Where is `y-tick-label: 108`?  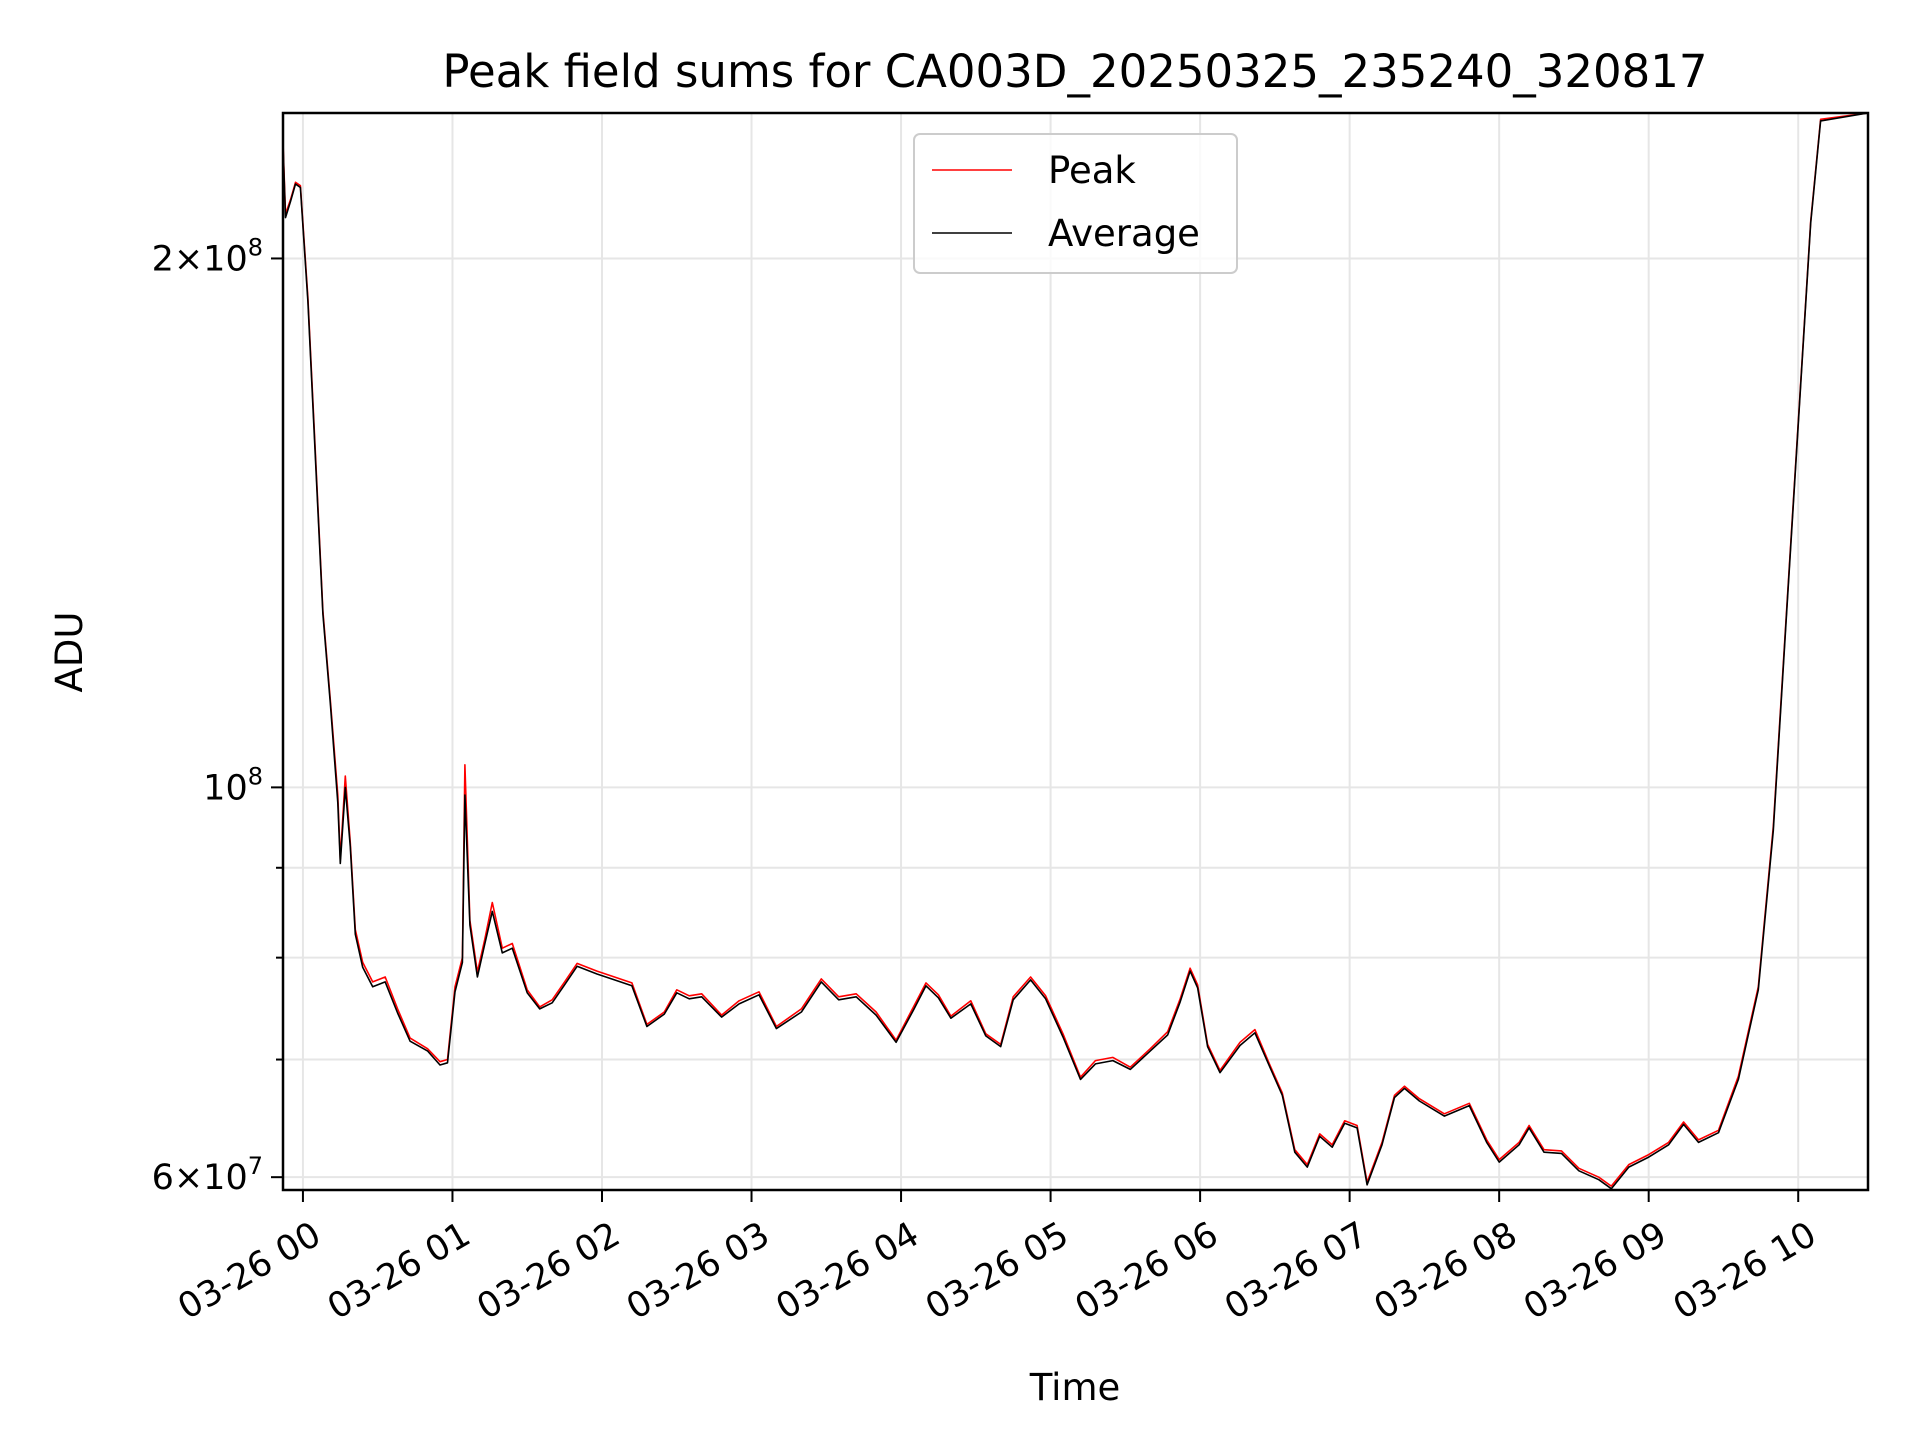
y-tick-label: 108 is located at coordinates (233, 785).